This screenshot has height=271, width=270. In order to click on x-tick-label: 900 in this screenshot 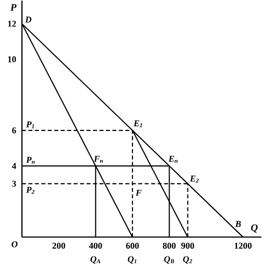, I will do `click(187, 245)`.